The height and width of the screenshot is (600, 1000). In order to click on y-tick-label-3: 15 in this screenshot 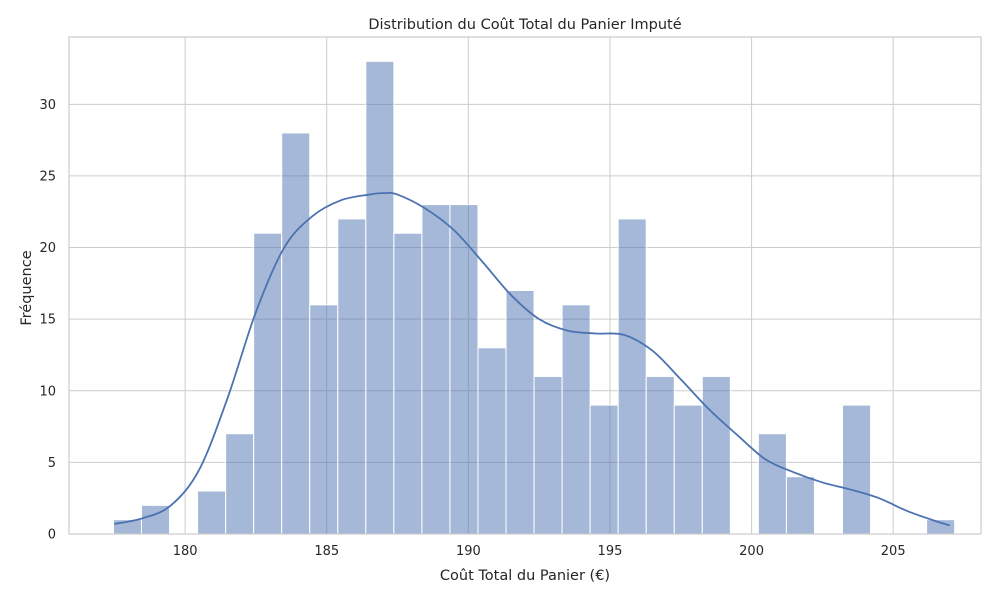, I will do `click(47, 320)`.